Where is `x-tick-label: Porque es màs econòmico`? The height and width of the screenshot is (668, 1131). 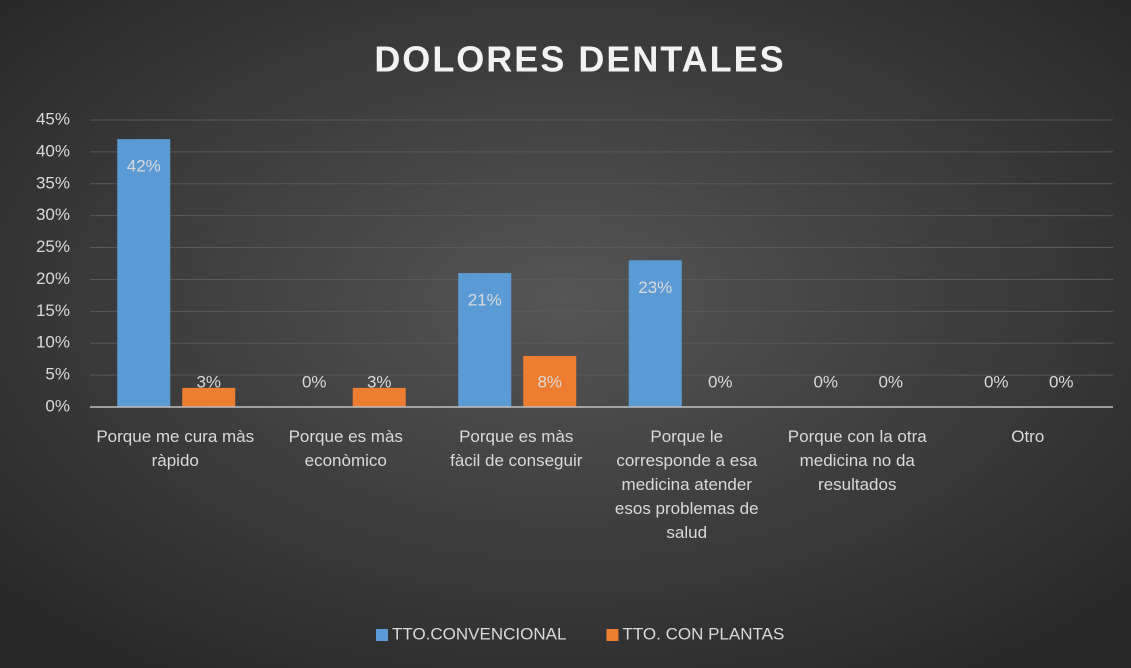
x-tick-label: Porque es màs econòmico is located at coordinates (346, 448).